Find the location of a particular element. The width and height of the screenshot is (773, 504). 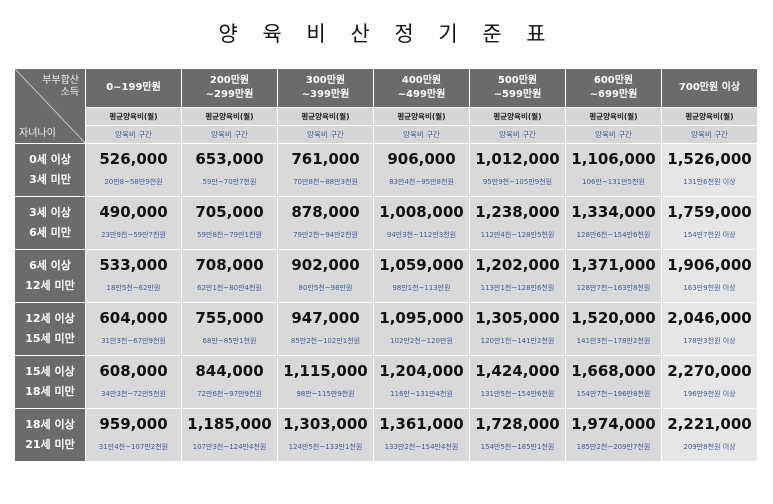

support-range-value: 62만1천~80만4천원 is located at coordinates (229, 288).